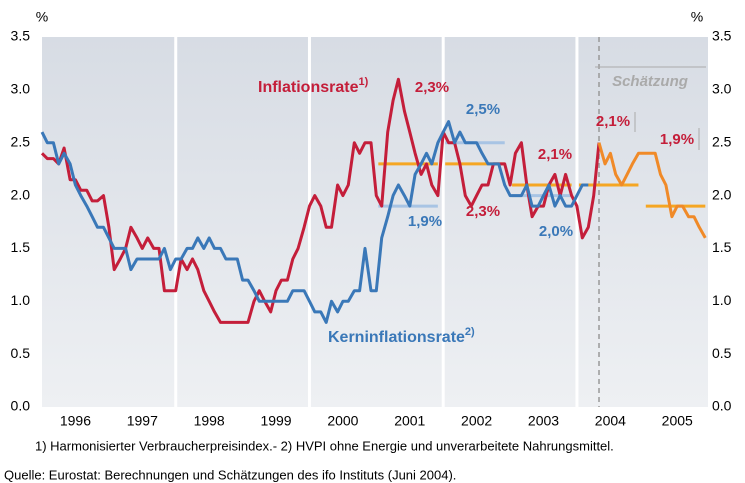  I want to click on y-tick-label-right: 1.5, so click(722, 247).